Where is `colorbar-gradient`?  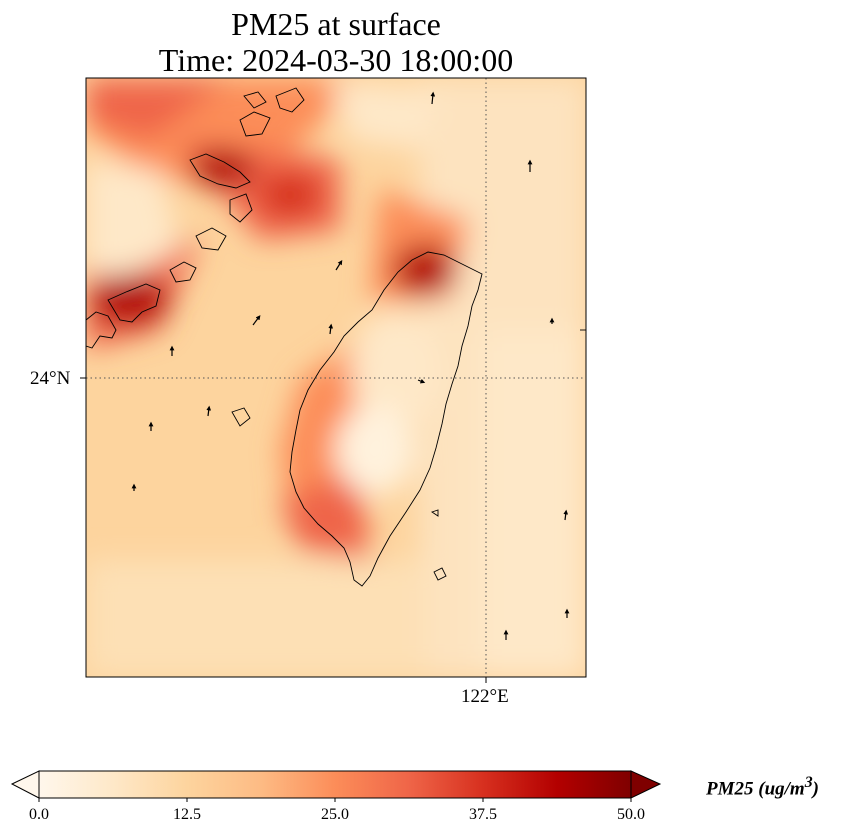 colorbar-gradient is located at coordinates (335, 784).